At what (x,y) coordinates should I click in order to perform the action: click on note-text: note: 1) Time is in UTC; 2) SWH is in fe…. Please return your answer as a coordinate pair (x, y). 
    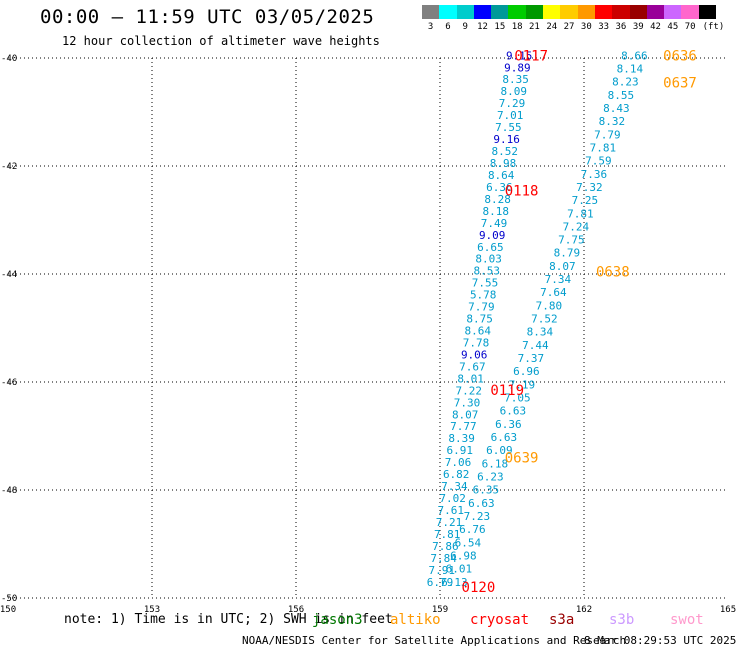
    Looking at the image, I should click on (228, 619).